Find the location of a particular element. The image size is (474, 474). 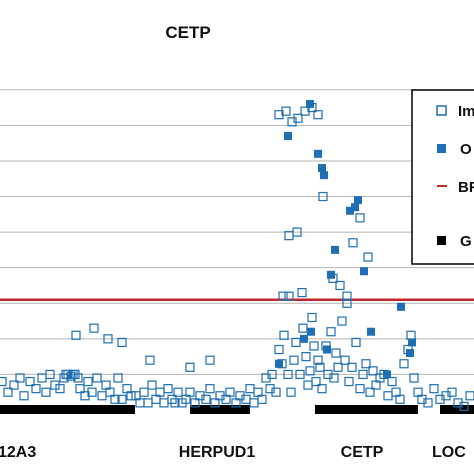

legend-box is located at coordinates (442, 177).